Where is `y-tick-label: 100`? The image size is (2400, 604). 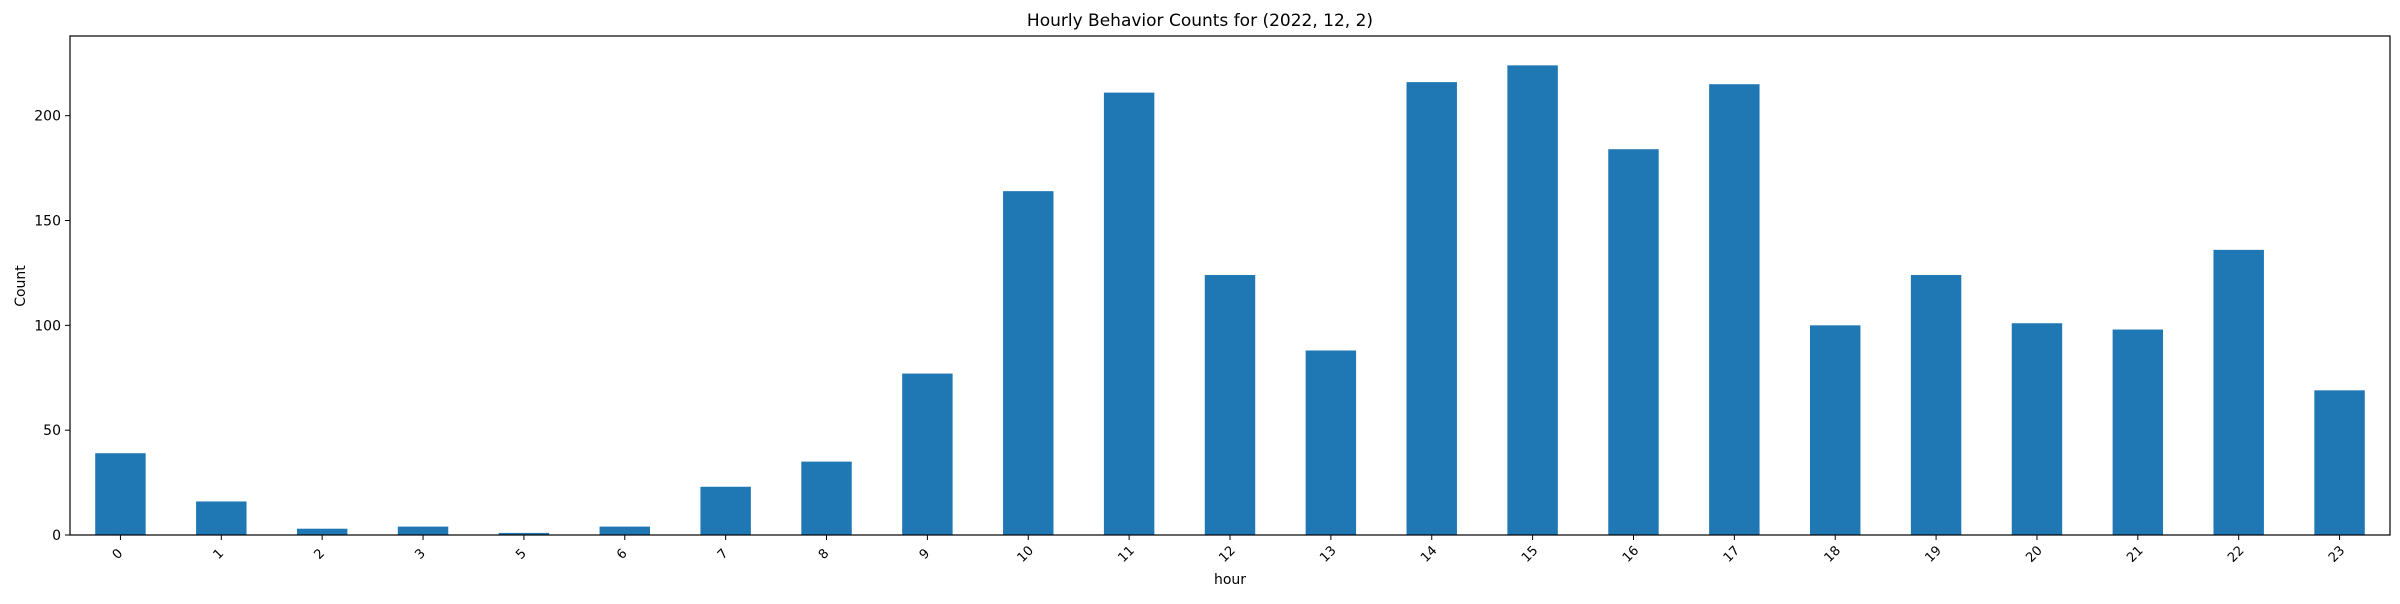 y-tick-label: 100 is located at coordinates (47, 326).